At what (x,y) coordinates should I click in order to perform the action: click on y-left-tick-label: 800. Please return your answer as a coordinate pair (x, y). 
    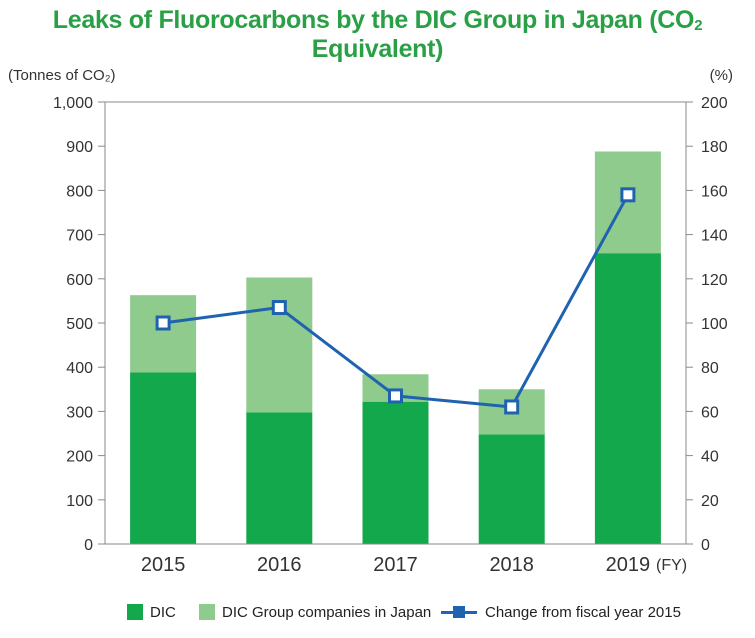
    Looking at the image, I should click on (79, 191).